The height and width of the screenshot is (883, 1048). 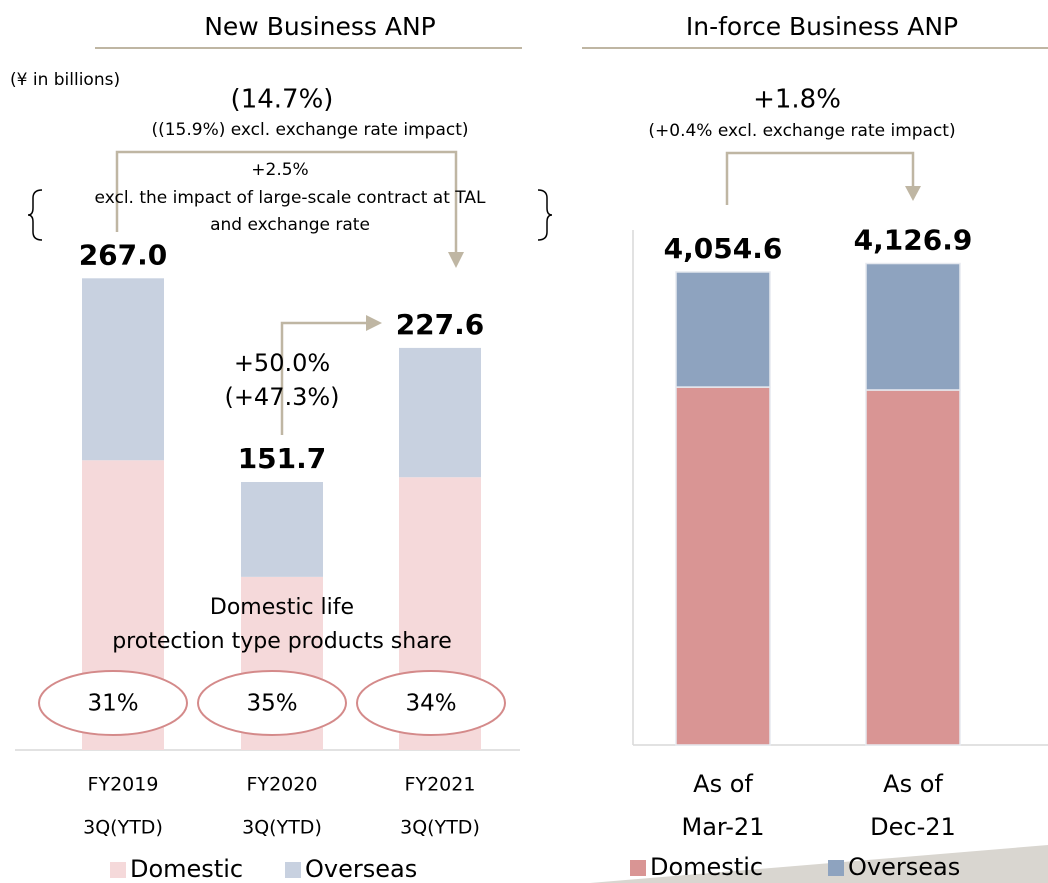 I want to click on x-tick-label: Dec-21, so click(x=913, y=827).